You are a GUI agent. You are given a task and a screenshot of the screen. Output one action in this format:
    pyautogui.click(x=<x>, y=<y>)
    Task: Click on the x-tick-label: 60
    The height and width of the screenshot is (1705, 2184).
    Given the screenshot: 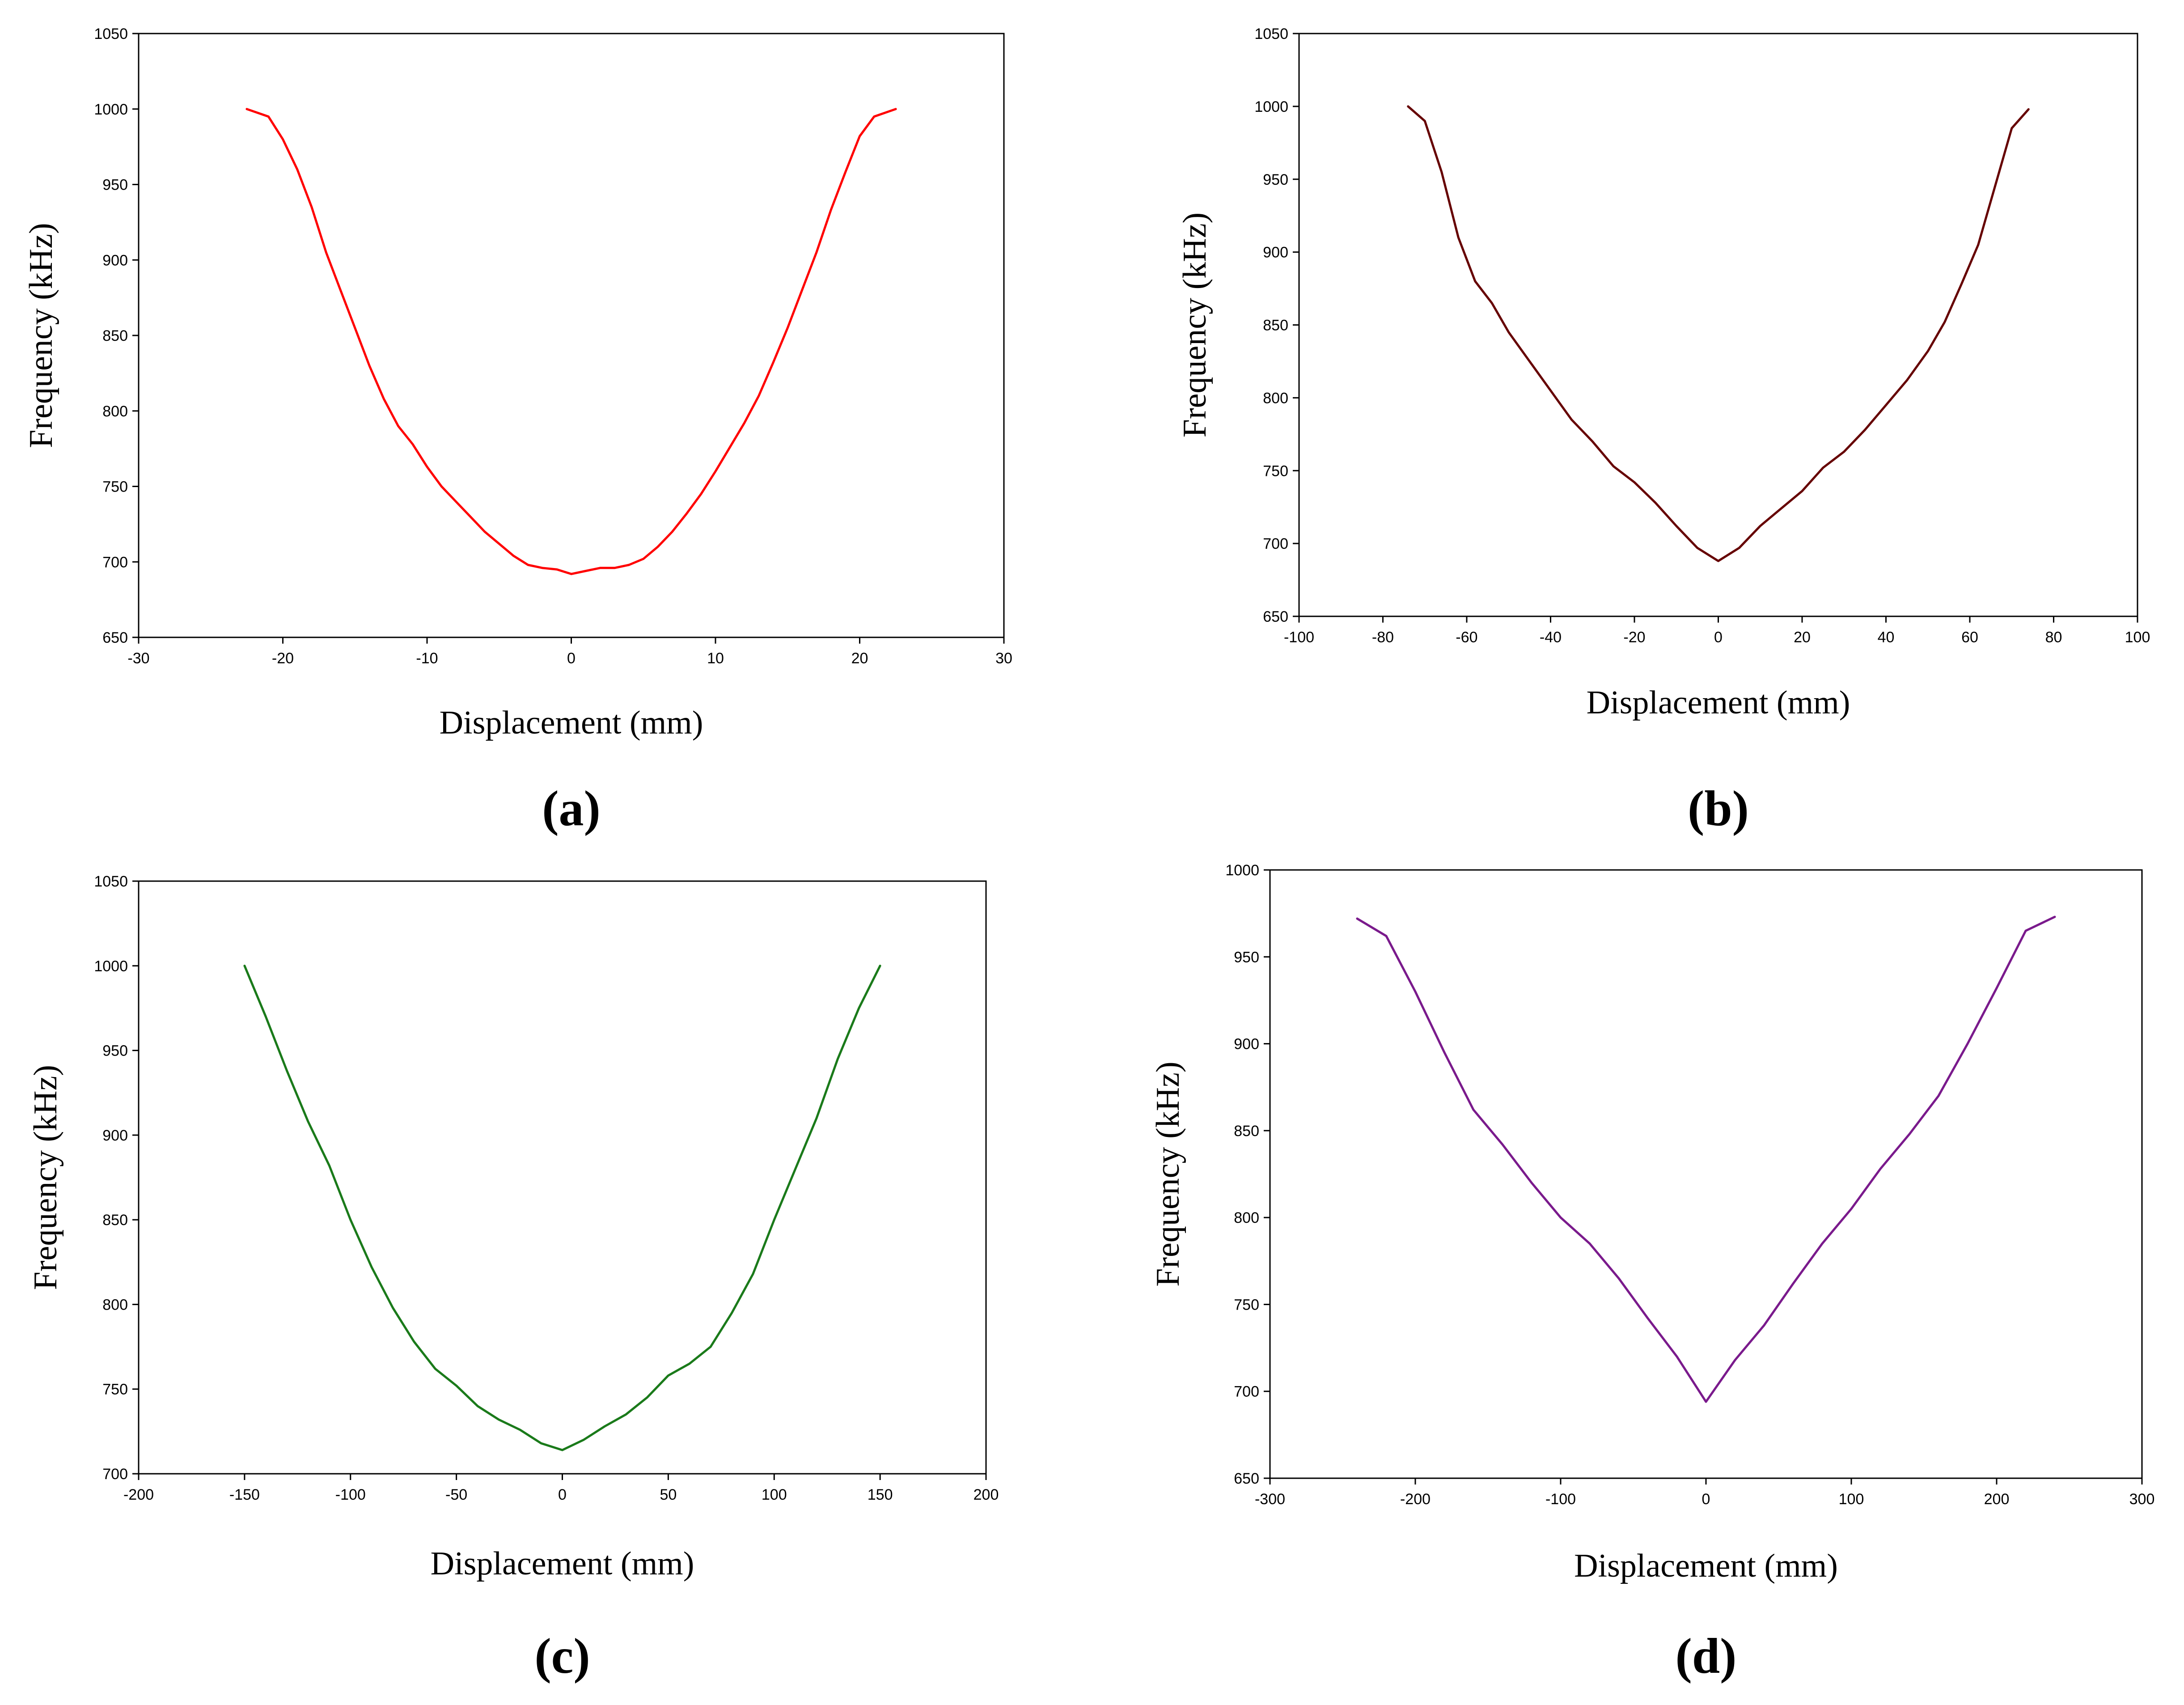 What is the action you would take?
    pyautogui.click(x=1969, y=637)
    